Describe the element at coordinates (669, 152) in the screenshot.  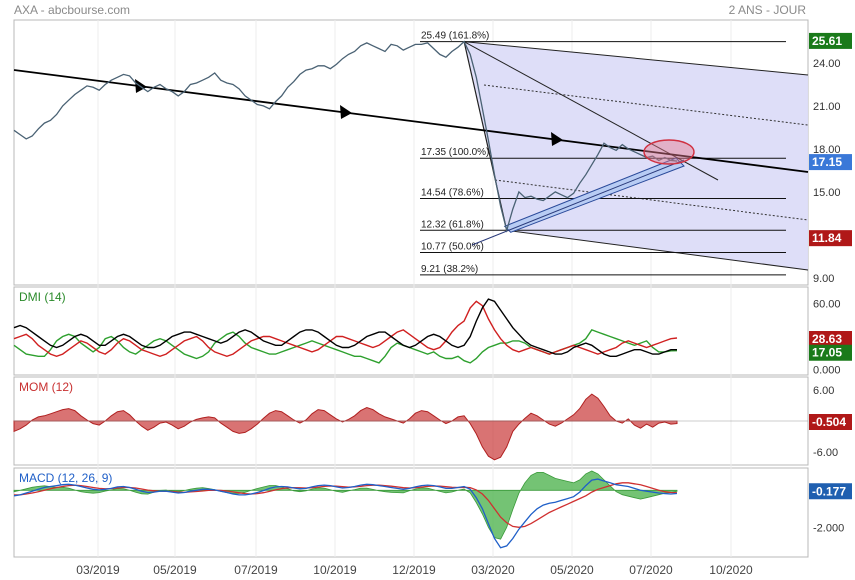
I see `highlight-ellipse` at that location.